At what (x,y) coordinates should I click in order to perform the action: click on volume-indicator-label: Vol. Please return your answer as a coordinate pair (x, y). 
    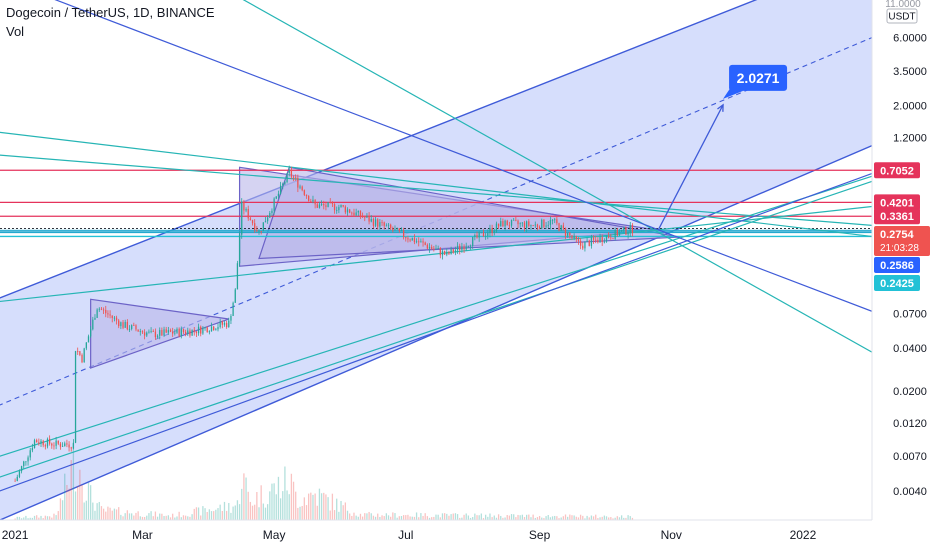
    Looking at the image, I should click on (15, 31).